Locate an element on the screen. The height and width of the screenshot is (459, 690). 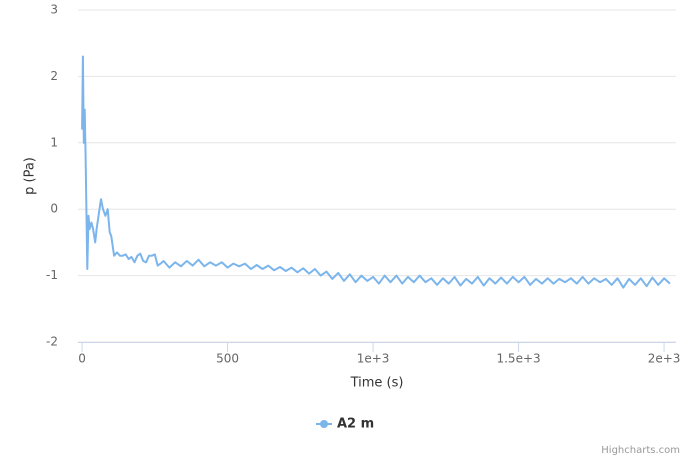
x-tick-label: 500 is located at coordinates (227, 359).